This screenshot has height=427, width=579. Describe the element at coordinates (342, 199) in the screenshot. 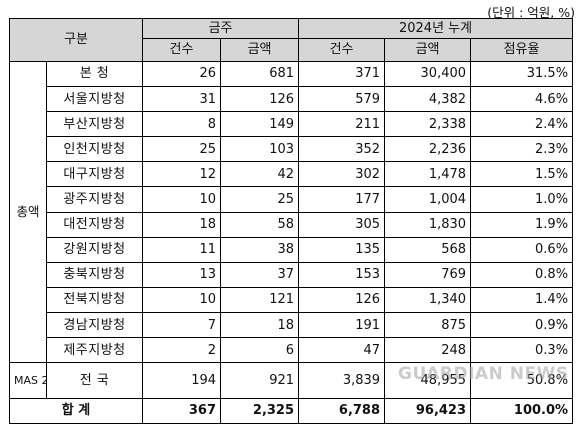

I see `cell-ytd-count: 177` at that location.